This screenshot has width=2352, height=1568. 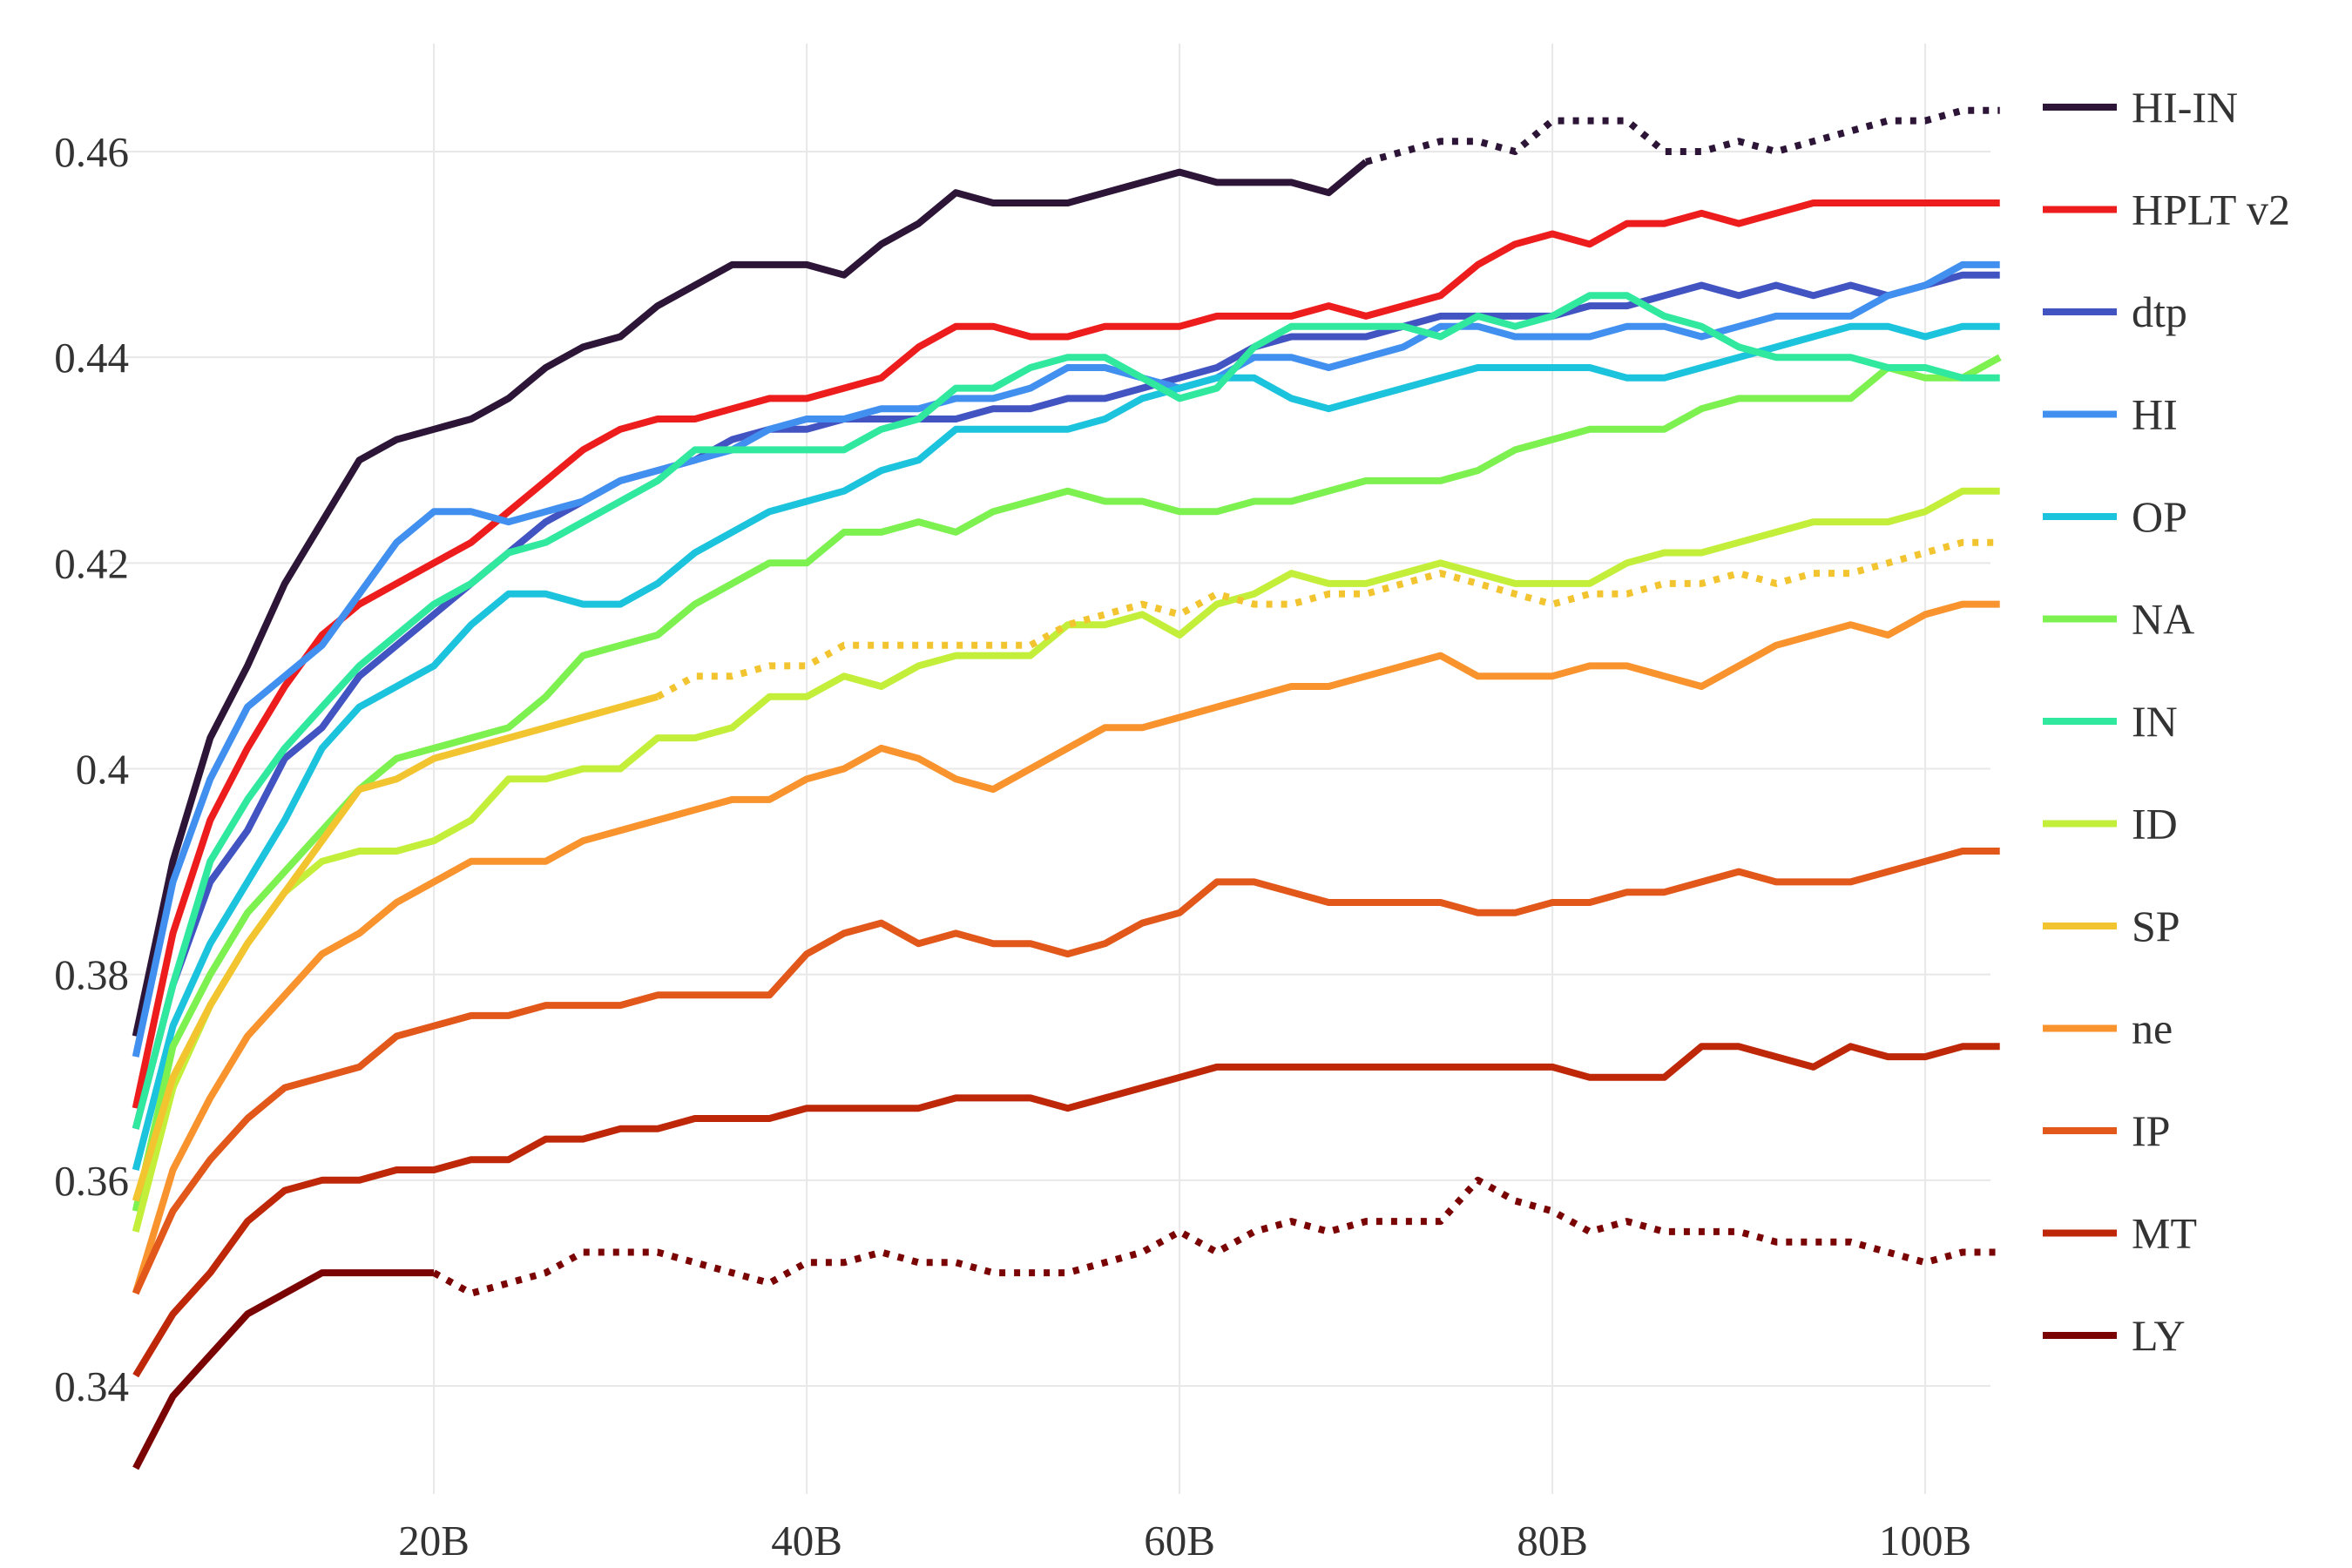 What do you see at coordinates (91, 975) in the screenshot?
I see `y-tick-label: 0.38` at bounding box center [91, 975].